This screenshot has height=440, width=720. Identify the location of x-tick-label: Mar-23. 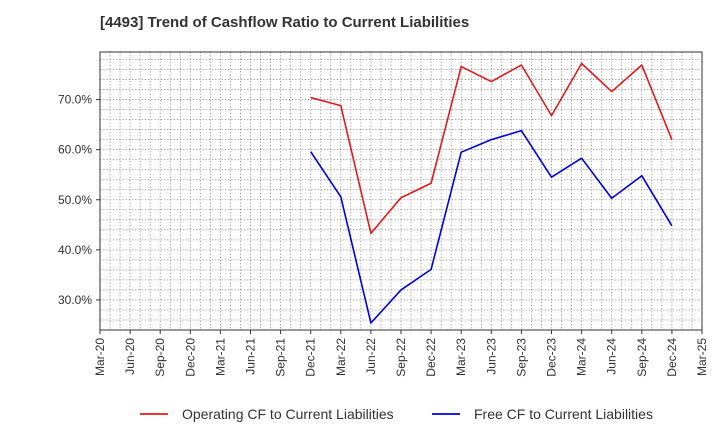
(461, 357).